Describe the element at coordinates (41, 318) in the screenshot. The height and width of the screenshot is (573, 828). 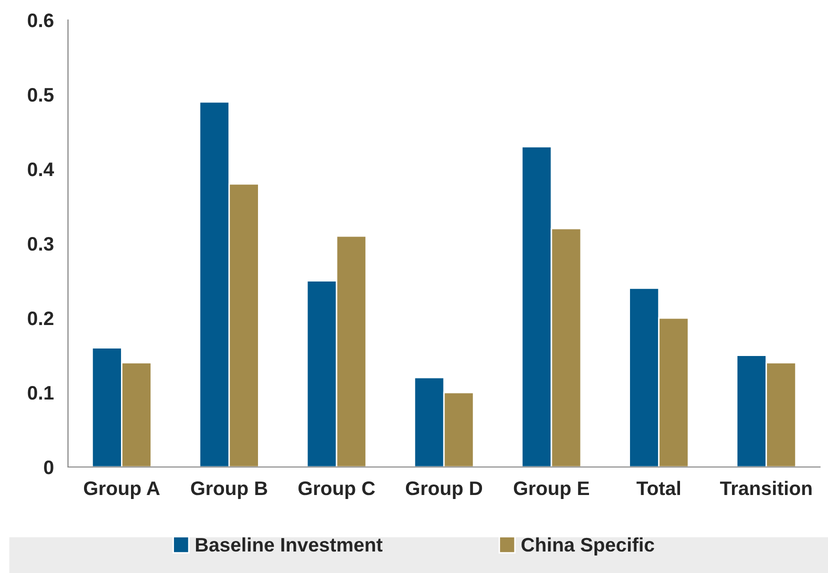
I see `y-tick-label: 0.2` at that location.